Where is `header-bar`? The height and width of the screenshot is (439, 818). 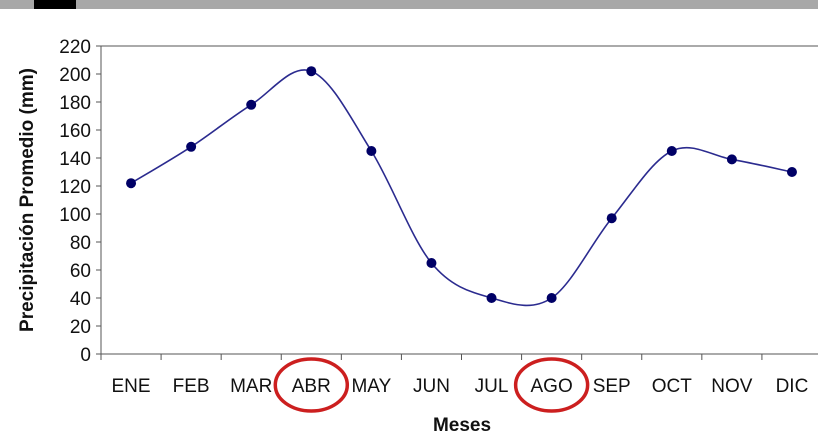
header-bar is located at coordinates (409, 4).